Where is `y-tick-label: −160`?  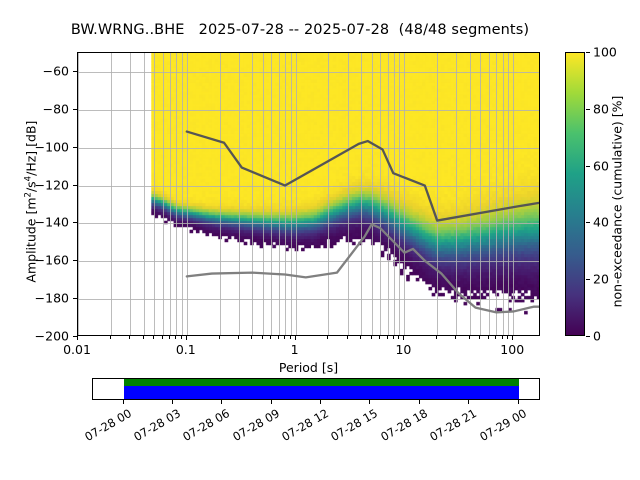
y-tick-label: −160 is located at coordinates (51, 260).